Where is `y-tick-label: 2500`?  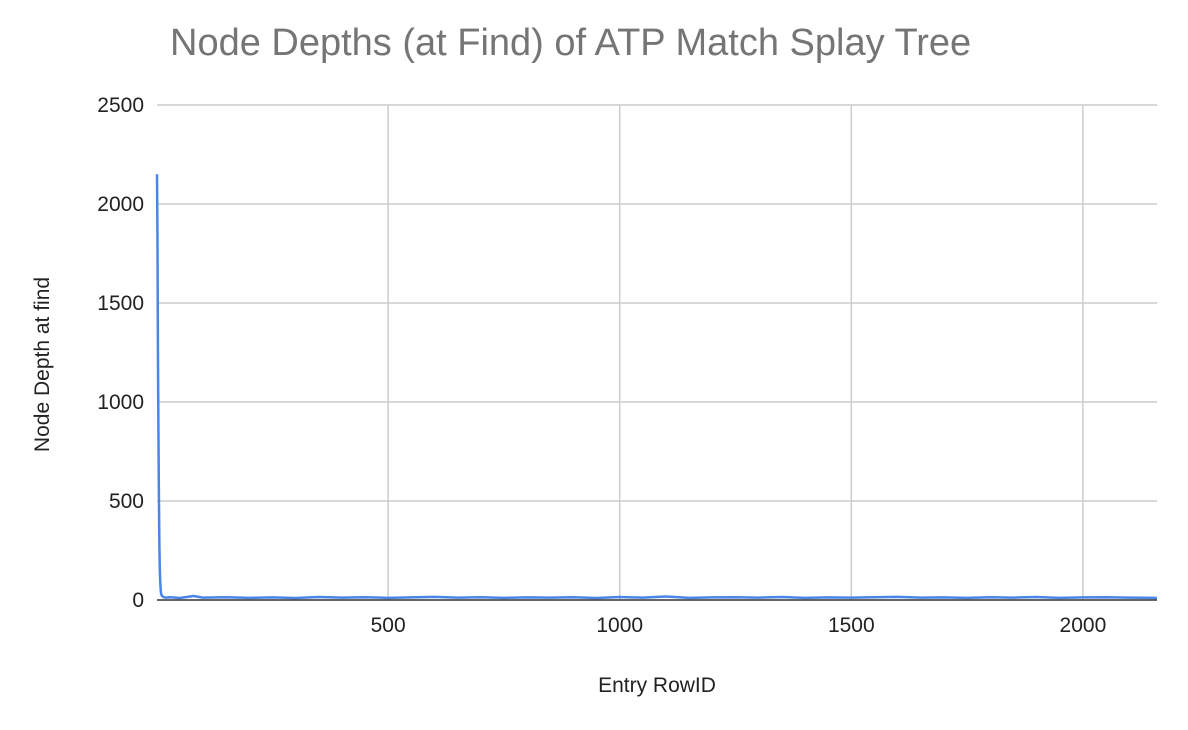 y-tick-label: 2500 is located at coordinates (120, 105).